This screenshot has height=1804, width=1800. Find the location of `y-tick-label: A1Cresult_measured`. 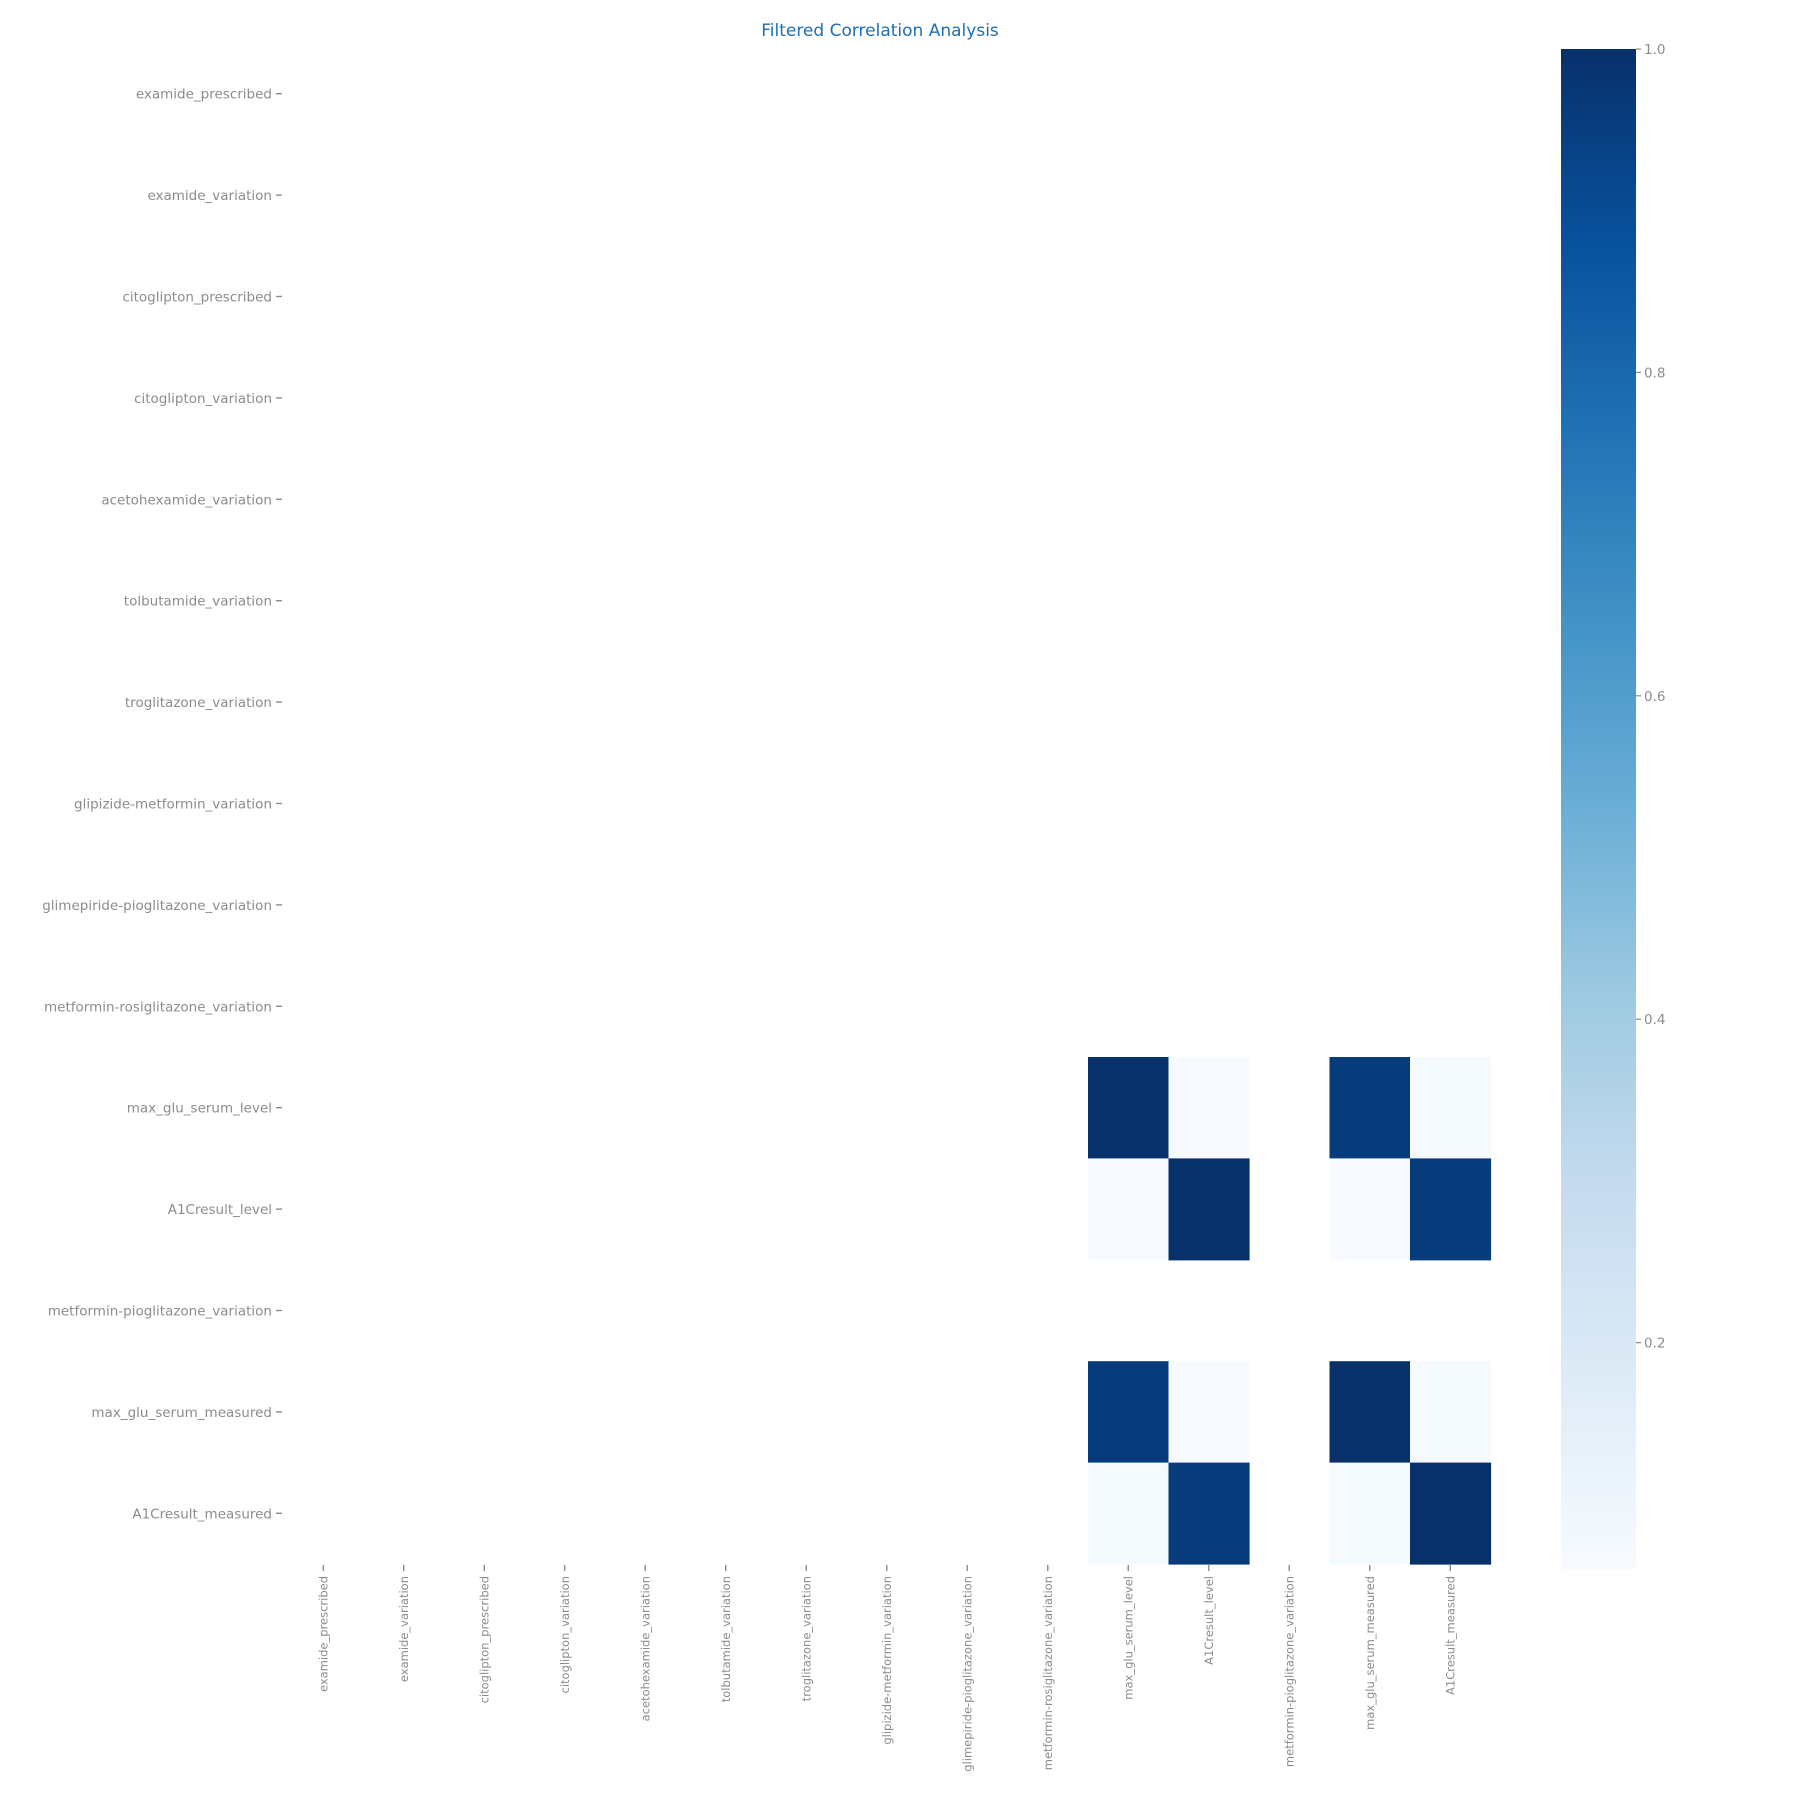

y-tick-label: A1Cresult_measured is located at coordinates (202, 1514).